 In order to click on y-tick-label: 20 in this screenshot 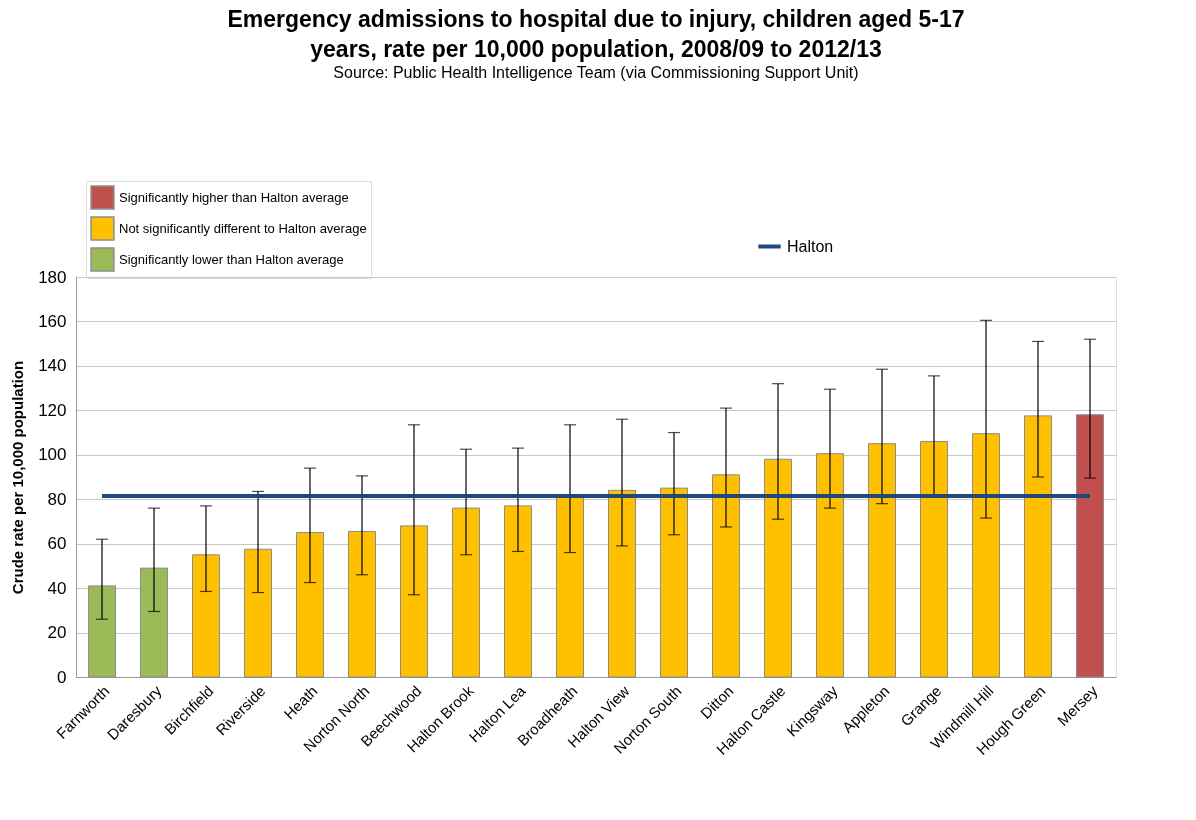, I will do `click(57, 633)`.